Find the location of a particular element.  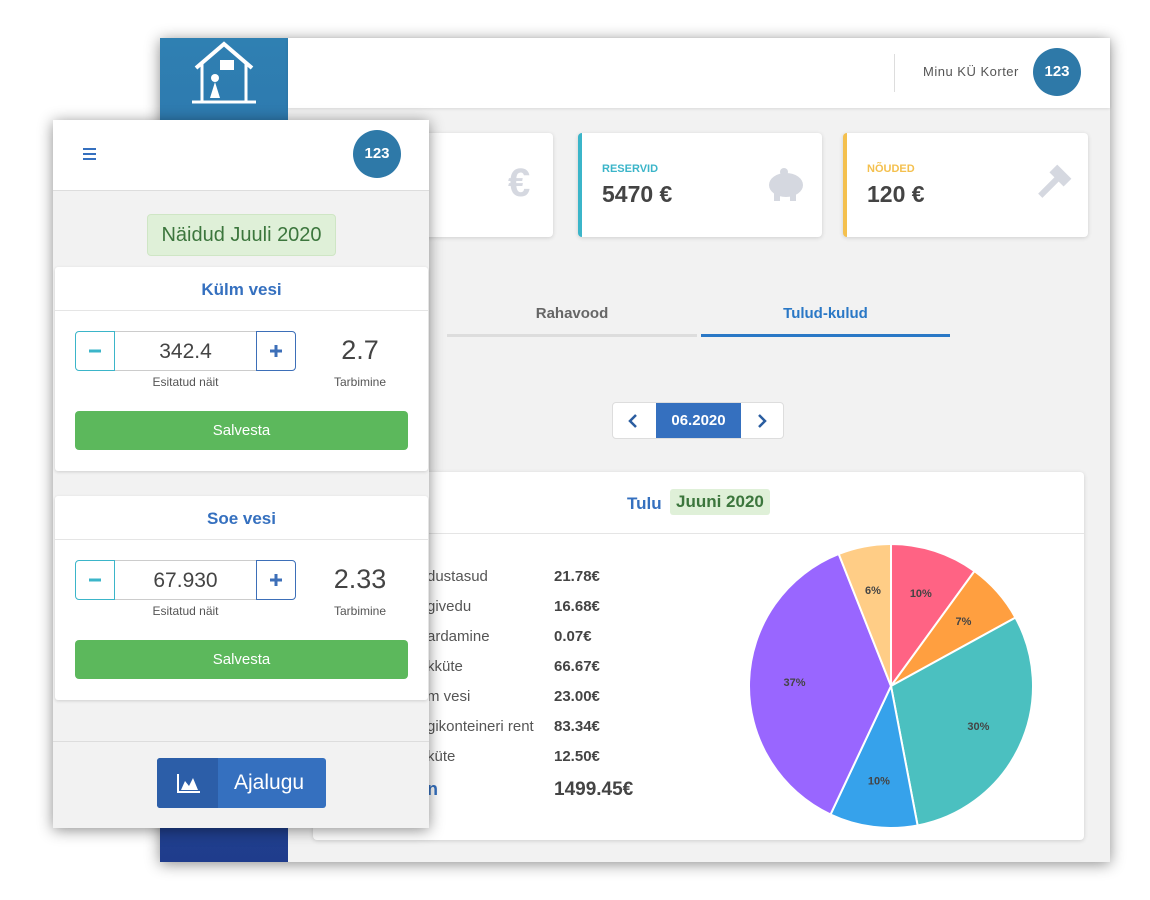

piggy-icon is located at coordinates (786, 184).